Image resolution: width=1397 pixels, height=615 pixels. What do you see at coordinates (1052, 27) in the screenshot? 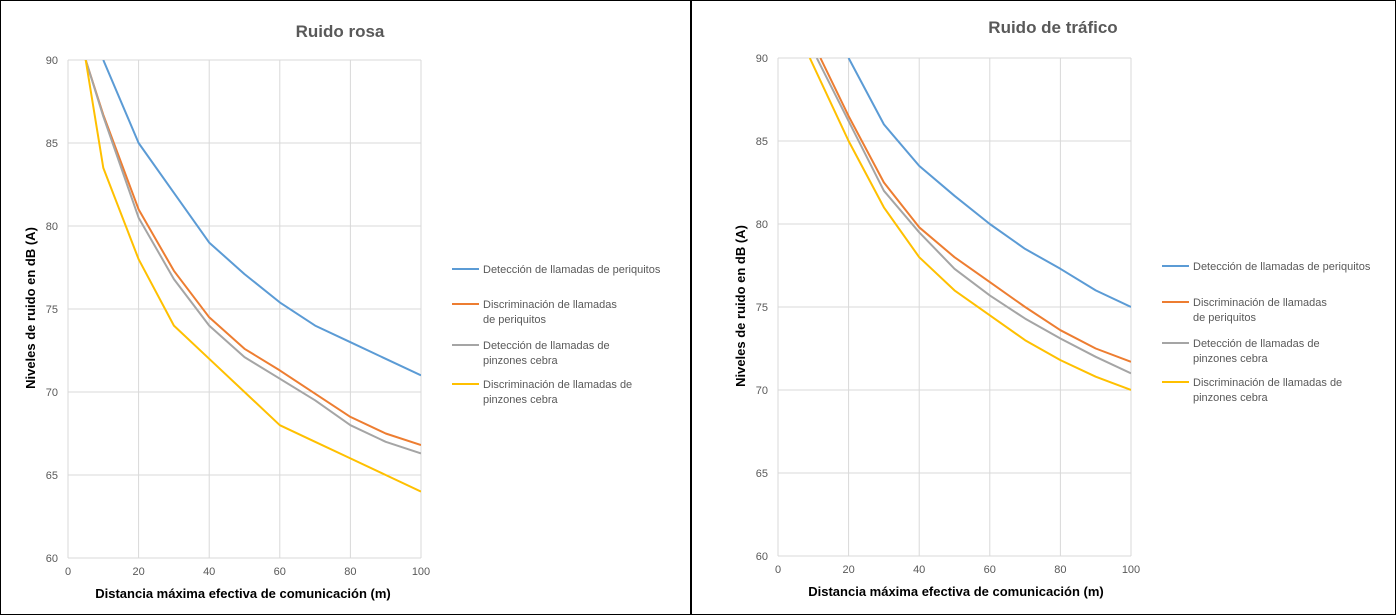
I see `chart-title: Ruido de tráfico` at bounding box center [1052, 27].